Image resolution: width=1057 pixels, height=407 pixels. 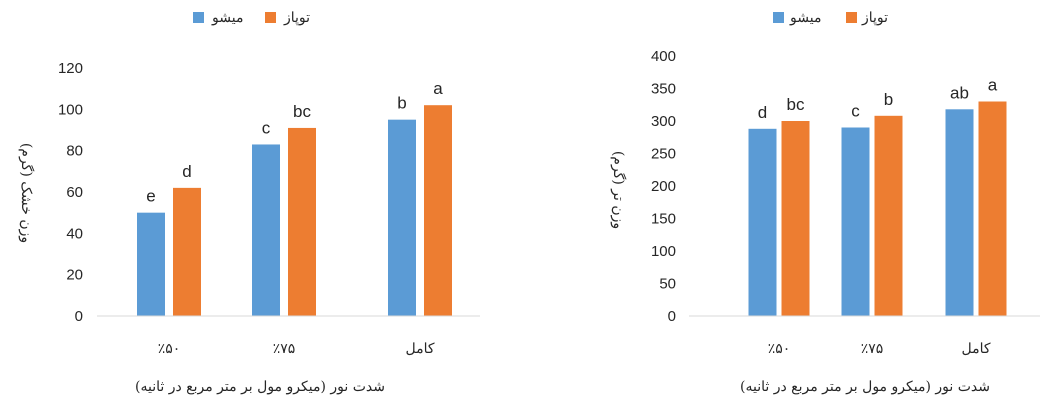 I want to click on y-tick-label: 40, so click(x=74, y=233).